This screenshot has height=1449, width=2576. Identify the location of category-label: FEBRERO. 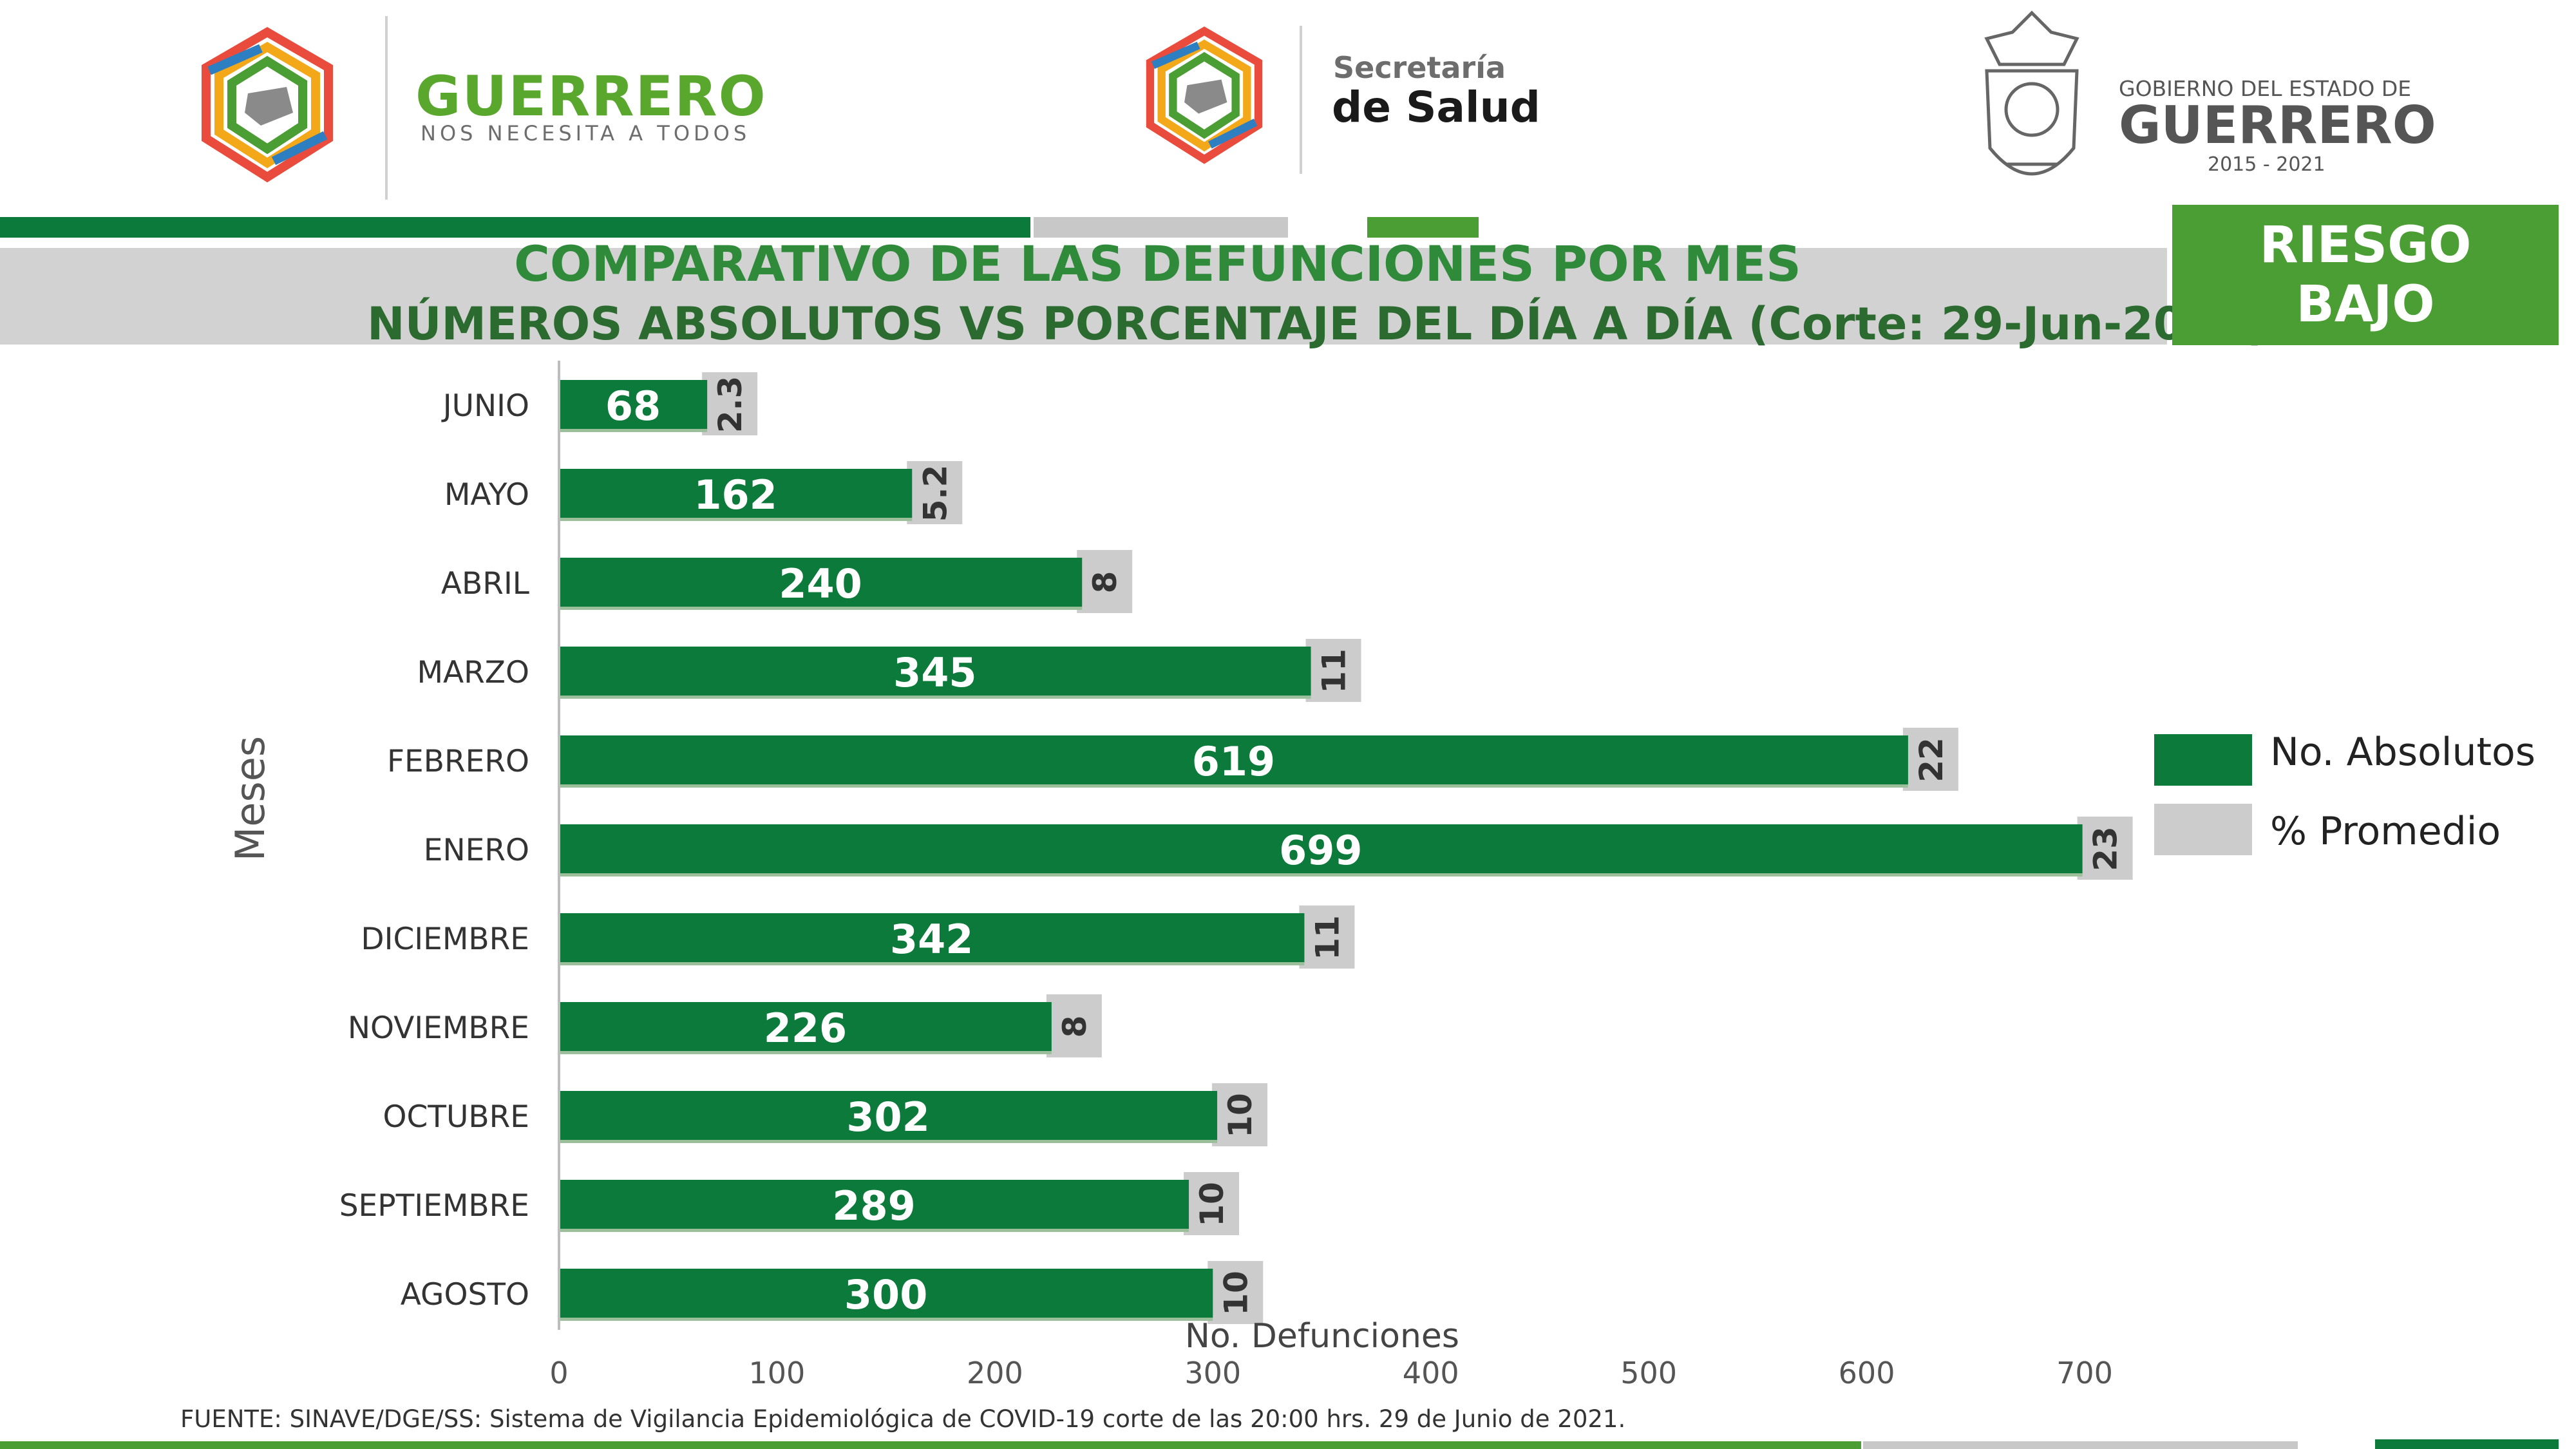
(458, 761).